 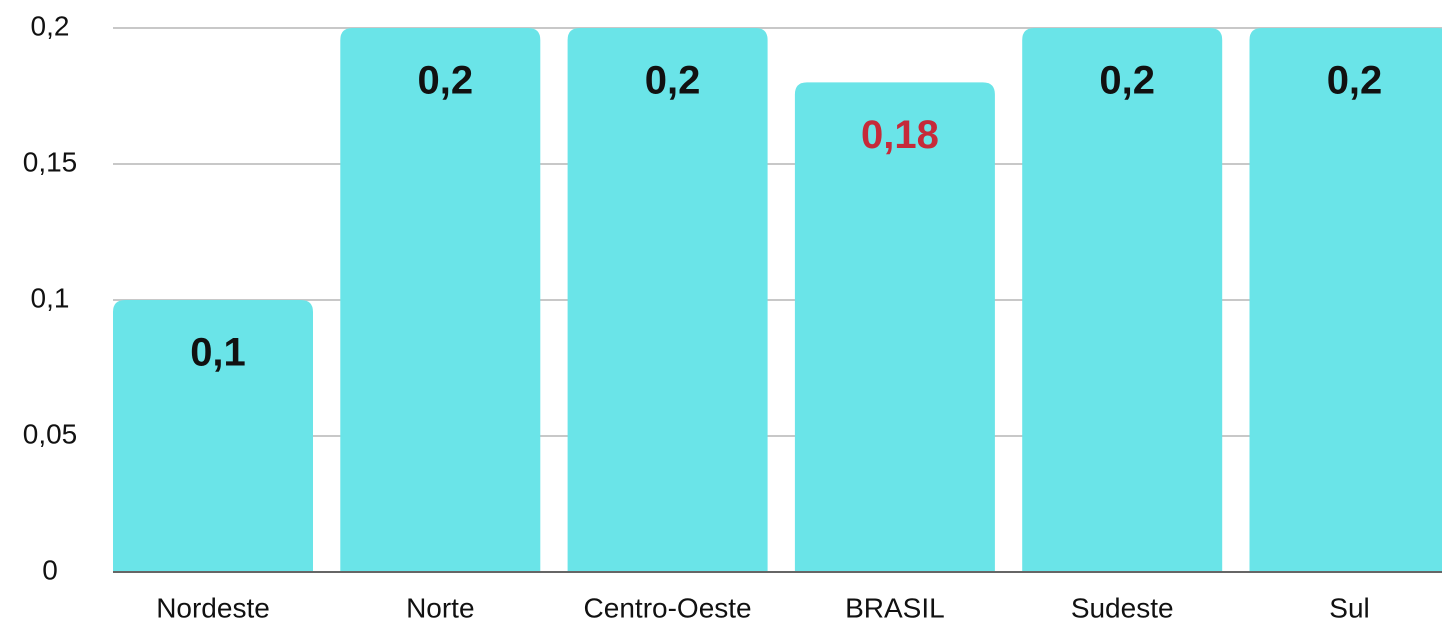 What do you see at coordinates (50, 569) in the screenshot?
I see `y-tick-label: 0` at bounding box center [50, 569].